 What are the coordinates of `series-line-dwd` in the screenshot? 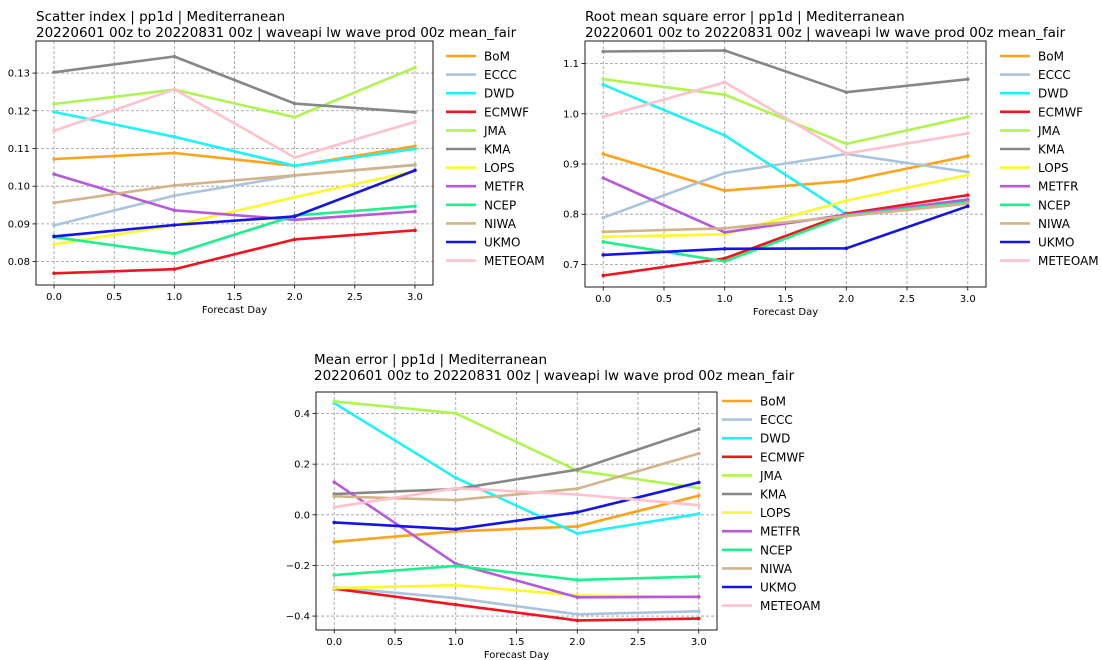 It's located at (234, 139).